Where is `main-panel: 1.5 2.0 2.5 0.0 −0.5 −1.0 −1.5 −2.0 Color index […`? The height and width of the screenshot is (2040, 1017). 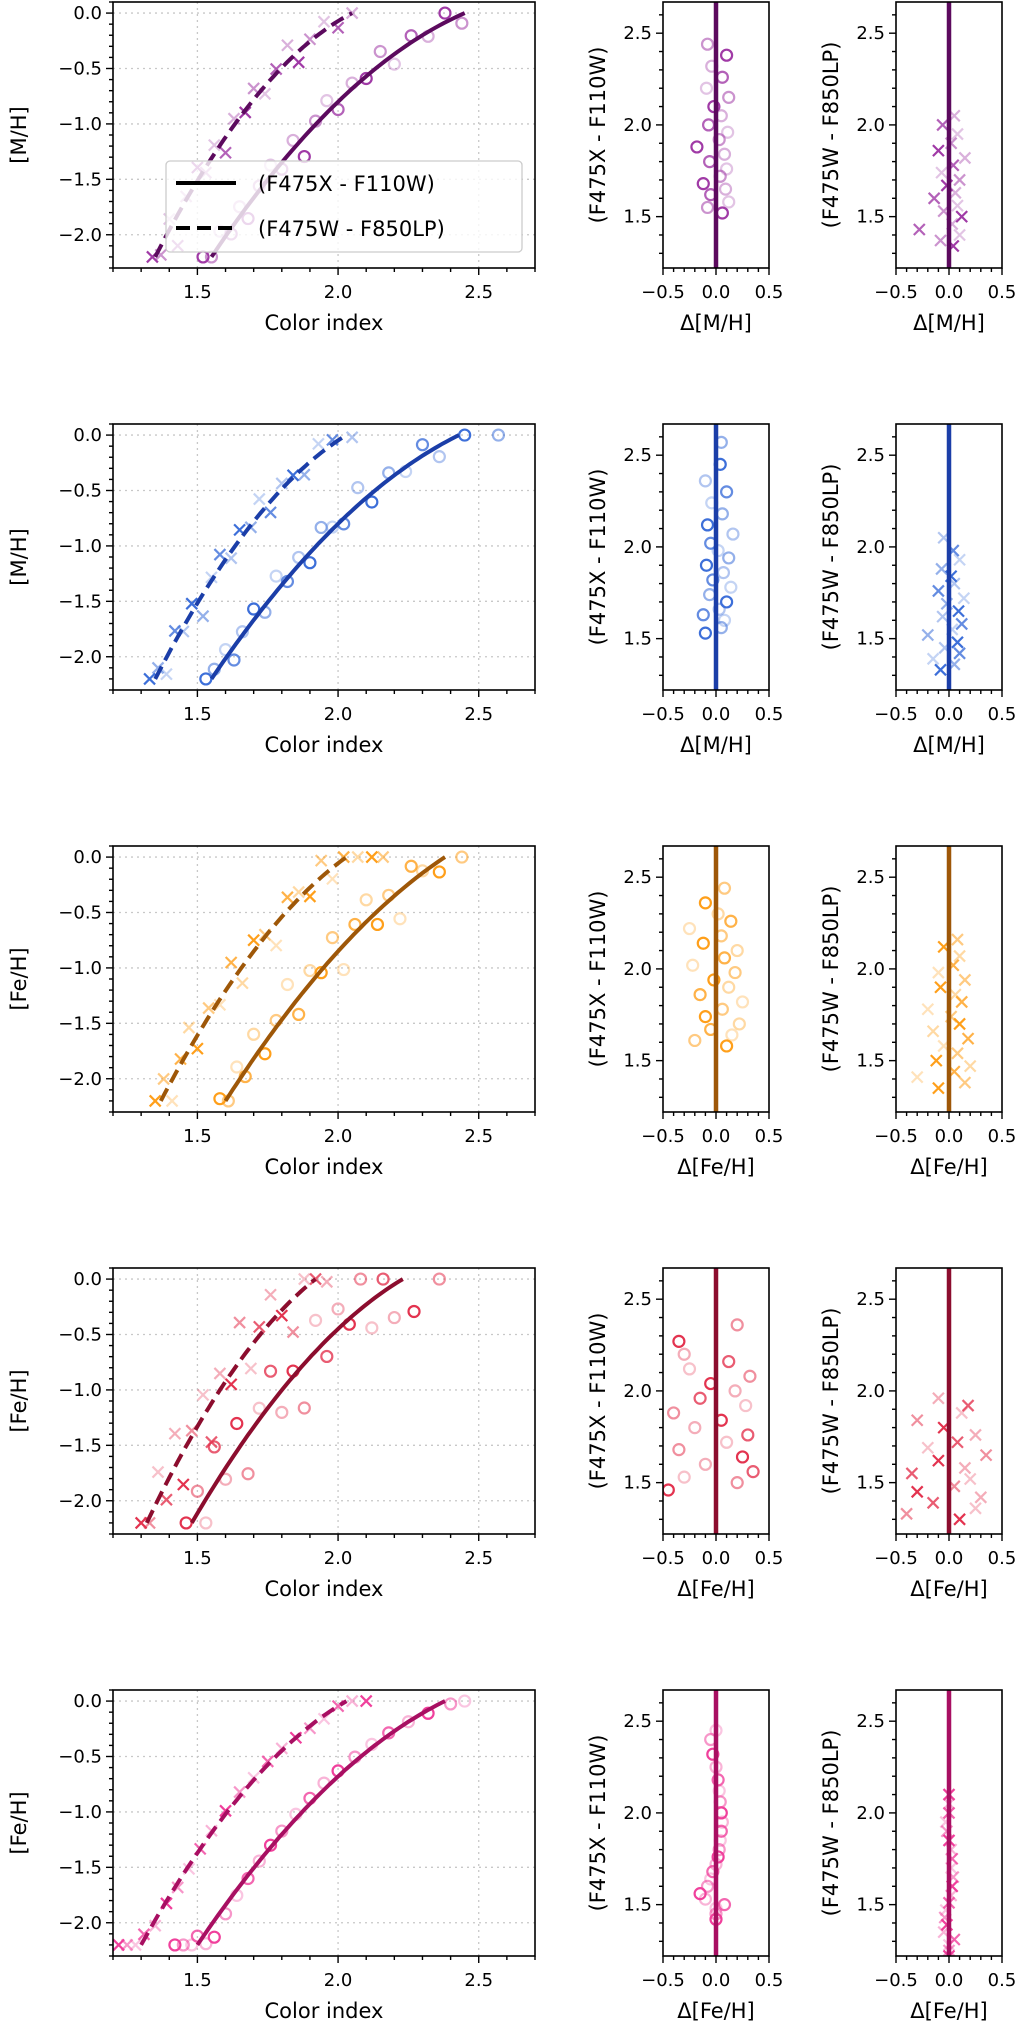 main-panel: 1.5 2.0 2.5 0.0 −0.5 −1.0 −1.5 −2.0 Color index [… is located at coordinates (271, 1434).